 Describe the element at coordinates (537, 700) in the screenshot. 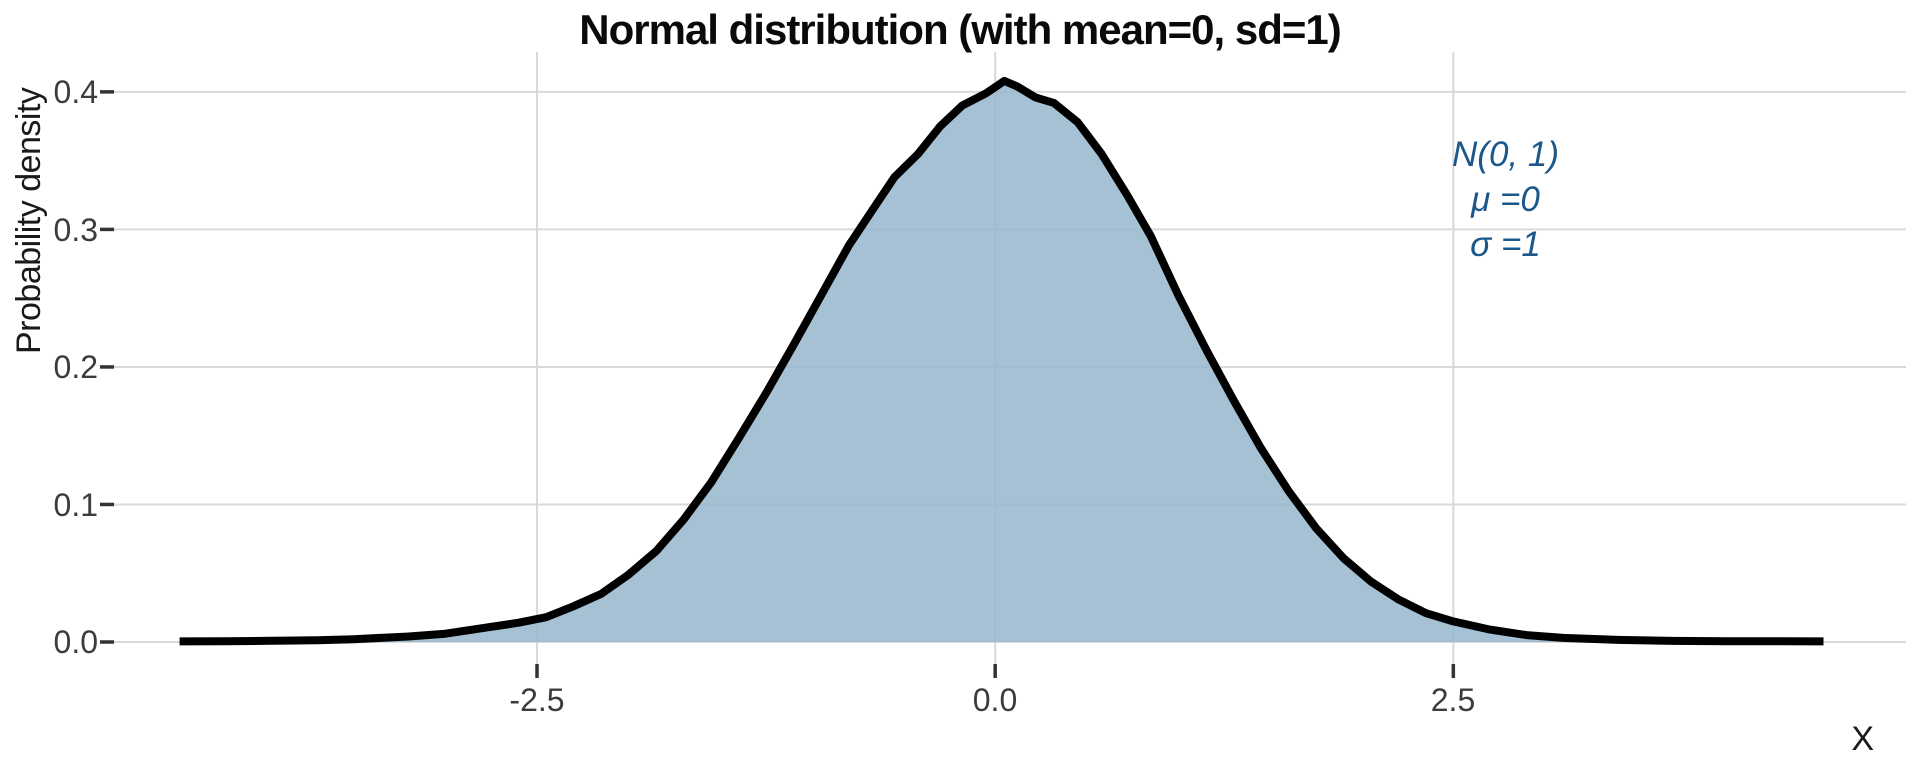

I see `x-tick-label-neg2.5: -2.5` at that location.